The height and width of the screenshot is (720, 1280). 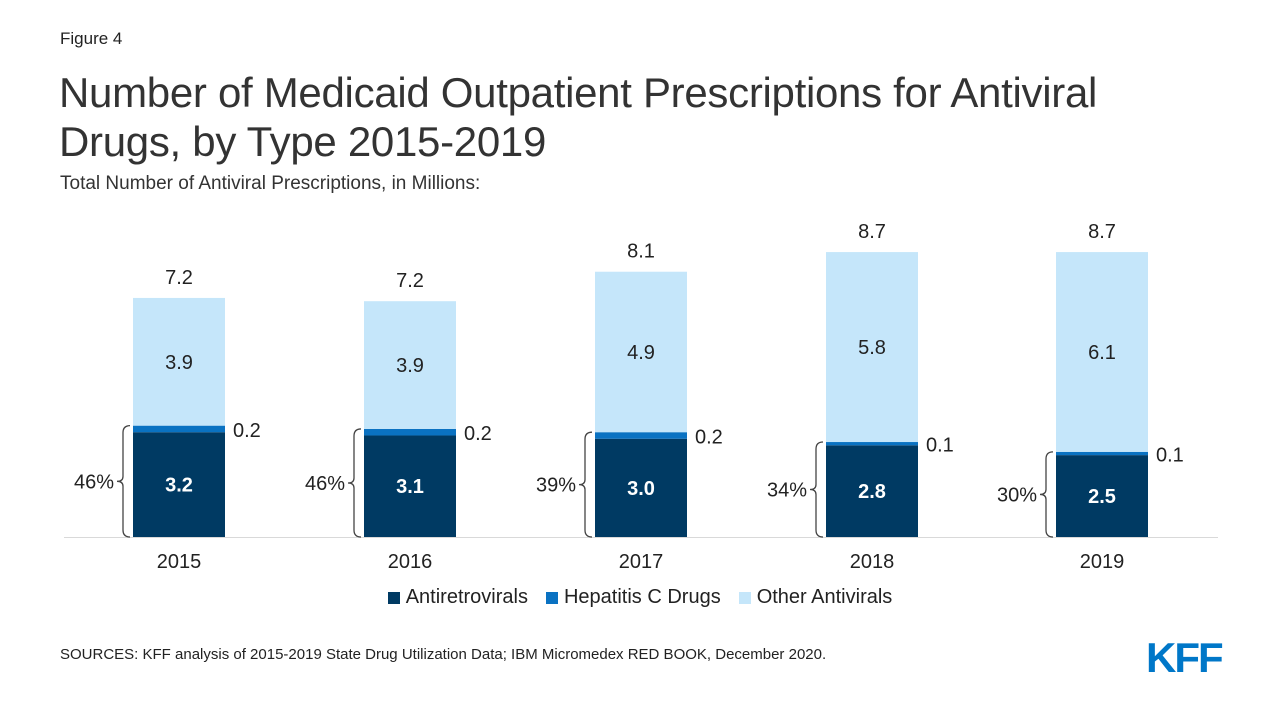 I want to click on bar-segment-other-antivirals-2017, so click(x=641, y=352).